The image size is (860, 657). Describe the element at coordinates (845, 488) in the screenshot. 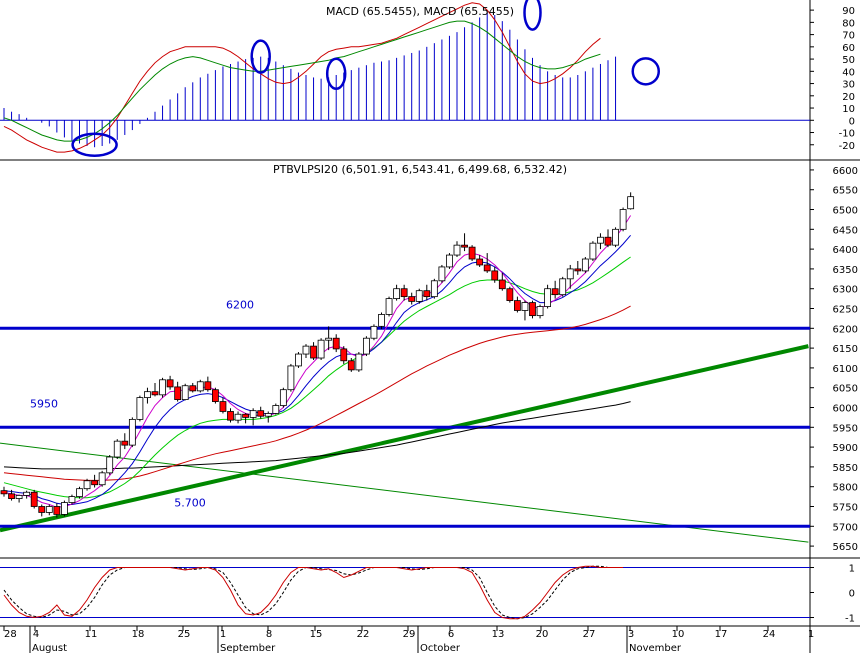

I see `price-y-tick-label: 5800` at that location.